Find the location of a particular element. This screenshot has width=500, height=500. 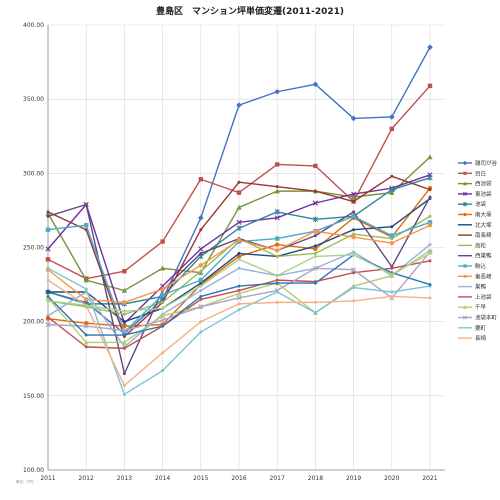

y-tick-label: 300.00 is located at coordinates (33, 173).